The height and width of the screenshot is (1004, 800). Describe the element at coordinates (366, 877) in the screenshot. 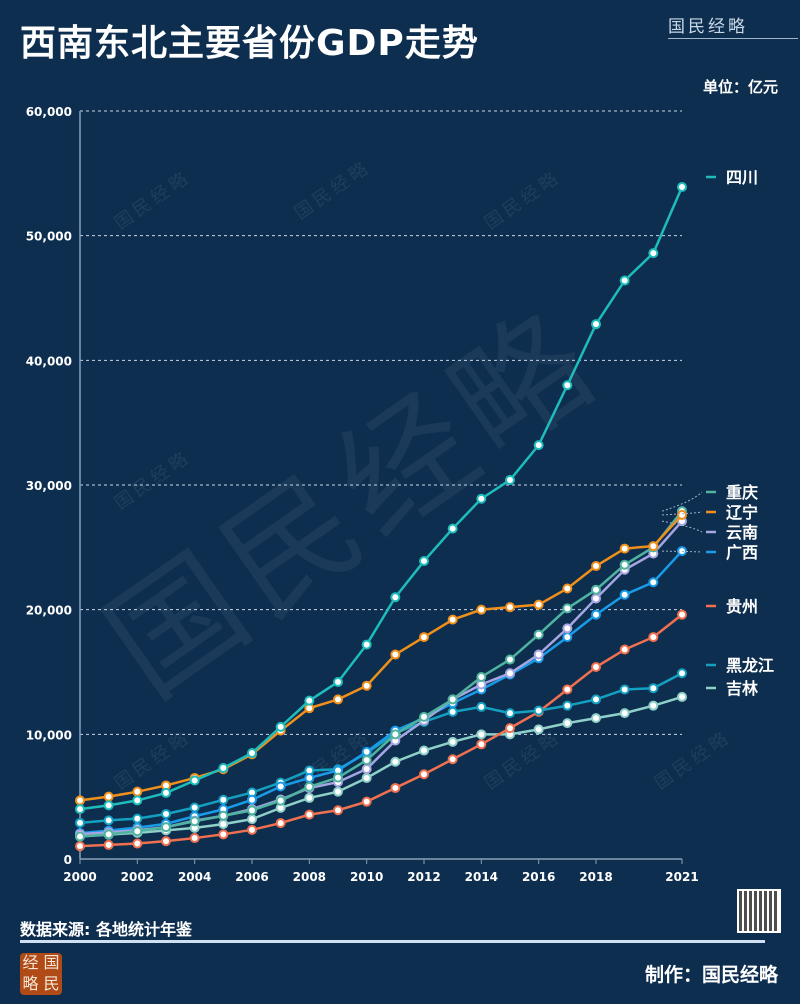

I see `x-tick-label: 2010` at that location.